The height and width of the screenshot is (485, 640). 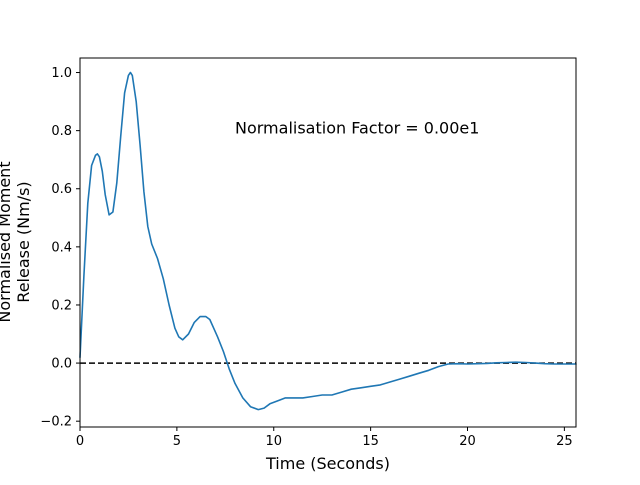 I want to click on y-tick-label: 0.0, so click(x=61, y=364).